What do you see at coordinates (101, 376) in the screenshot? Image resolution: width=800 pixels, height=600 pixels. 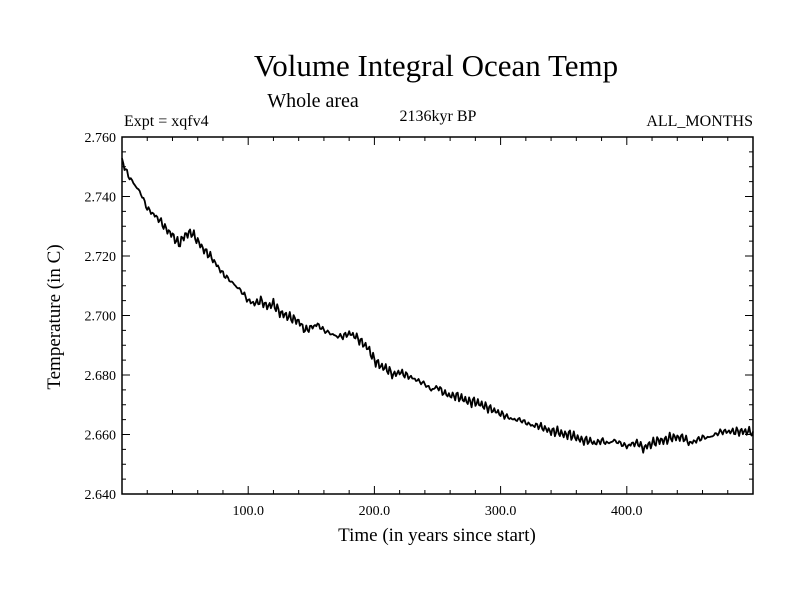 I see `y-tick-label: 2.680` at bounding box center [101, 376].